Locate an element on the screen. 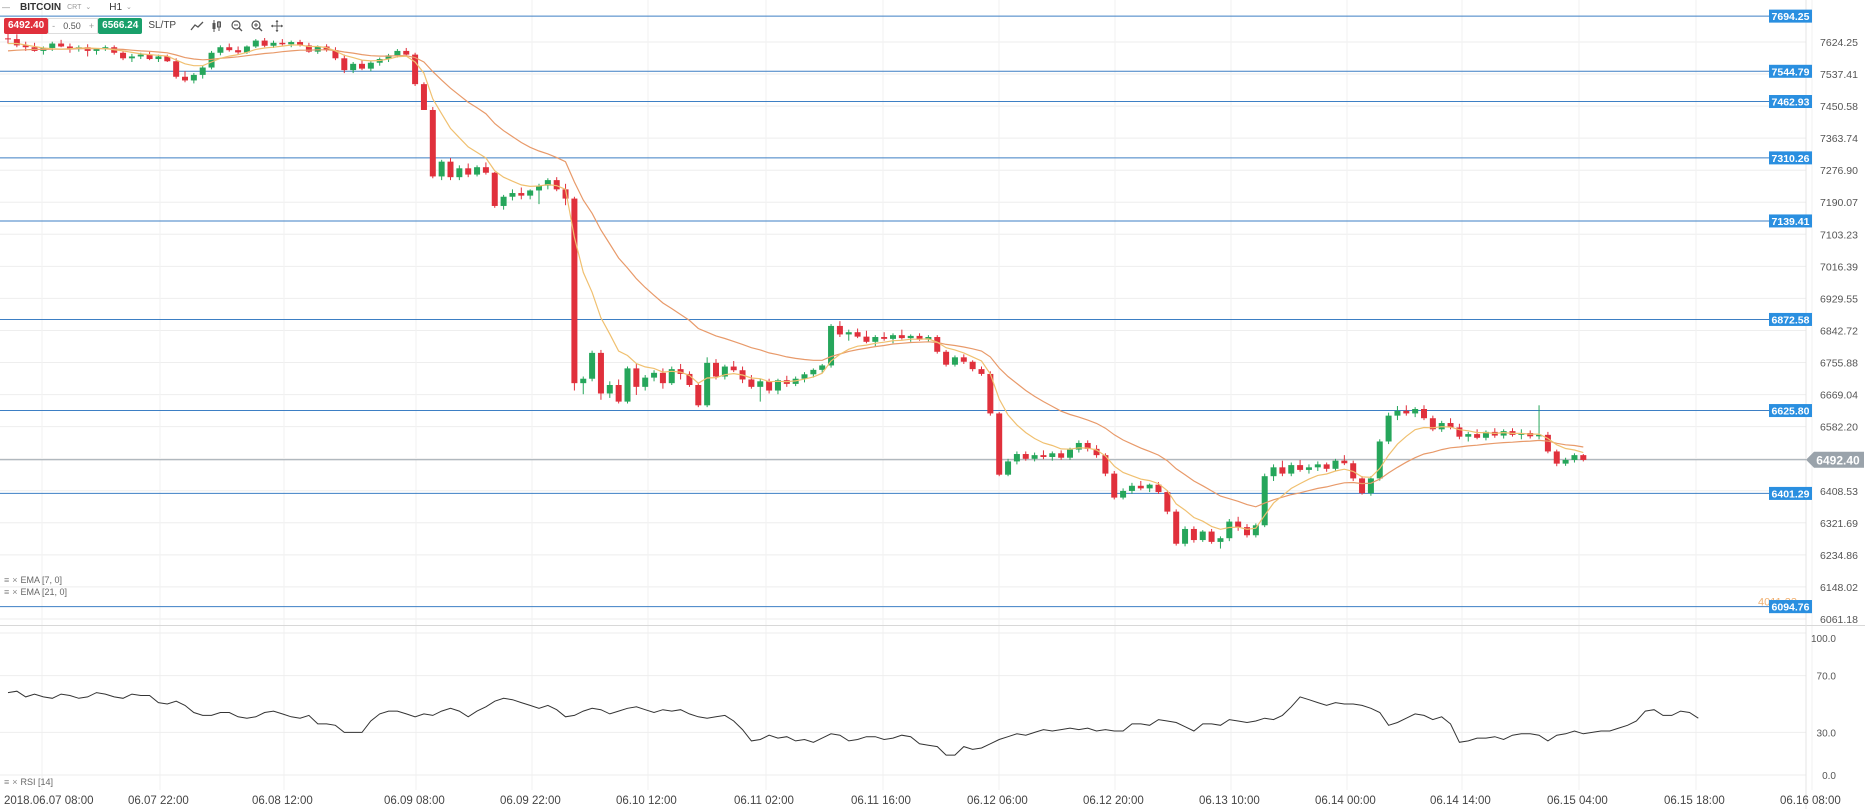  price-line-label: 7462.93 is located at coordinates (1791, 103).